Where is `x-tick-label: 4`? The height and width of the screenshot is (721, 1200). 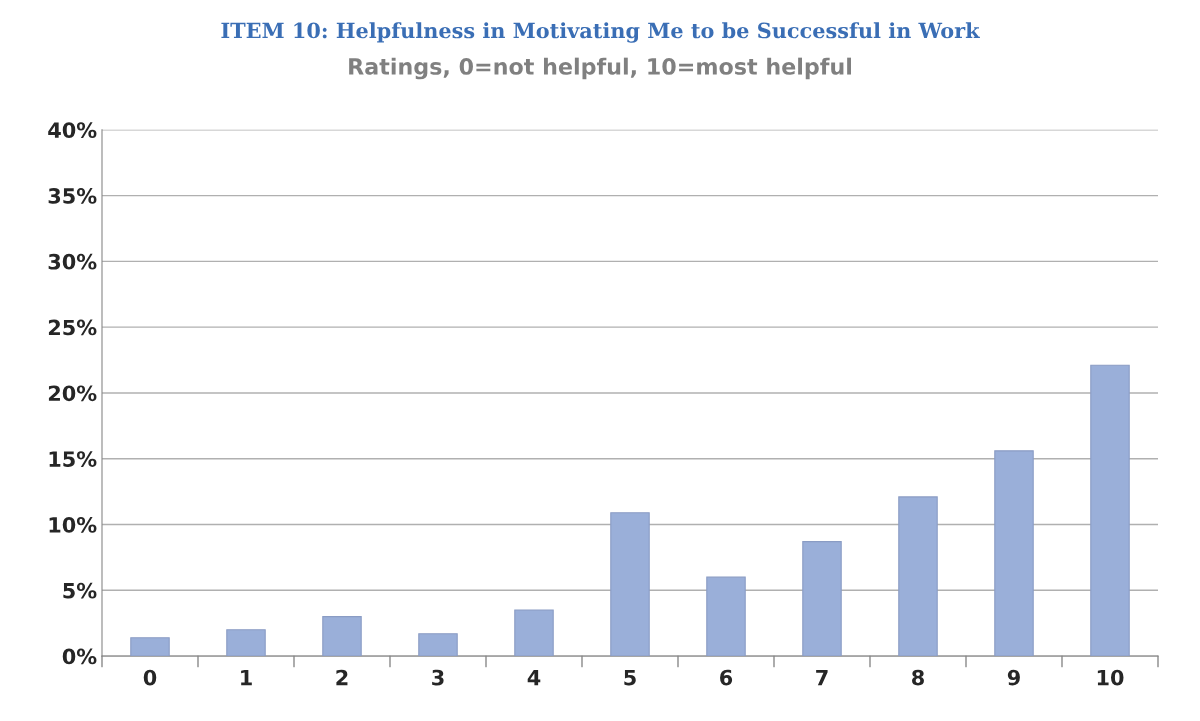 x-tick-label: 4 is located at coordinates (534, 677).